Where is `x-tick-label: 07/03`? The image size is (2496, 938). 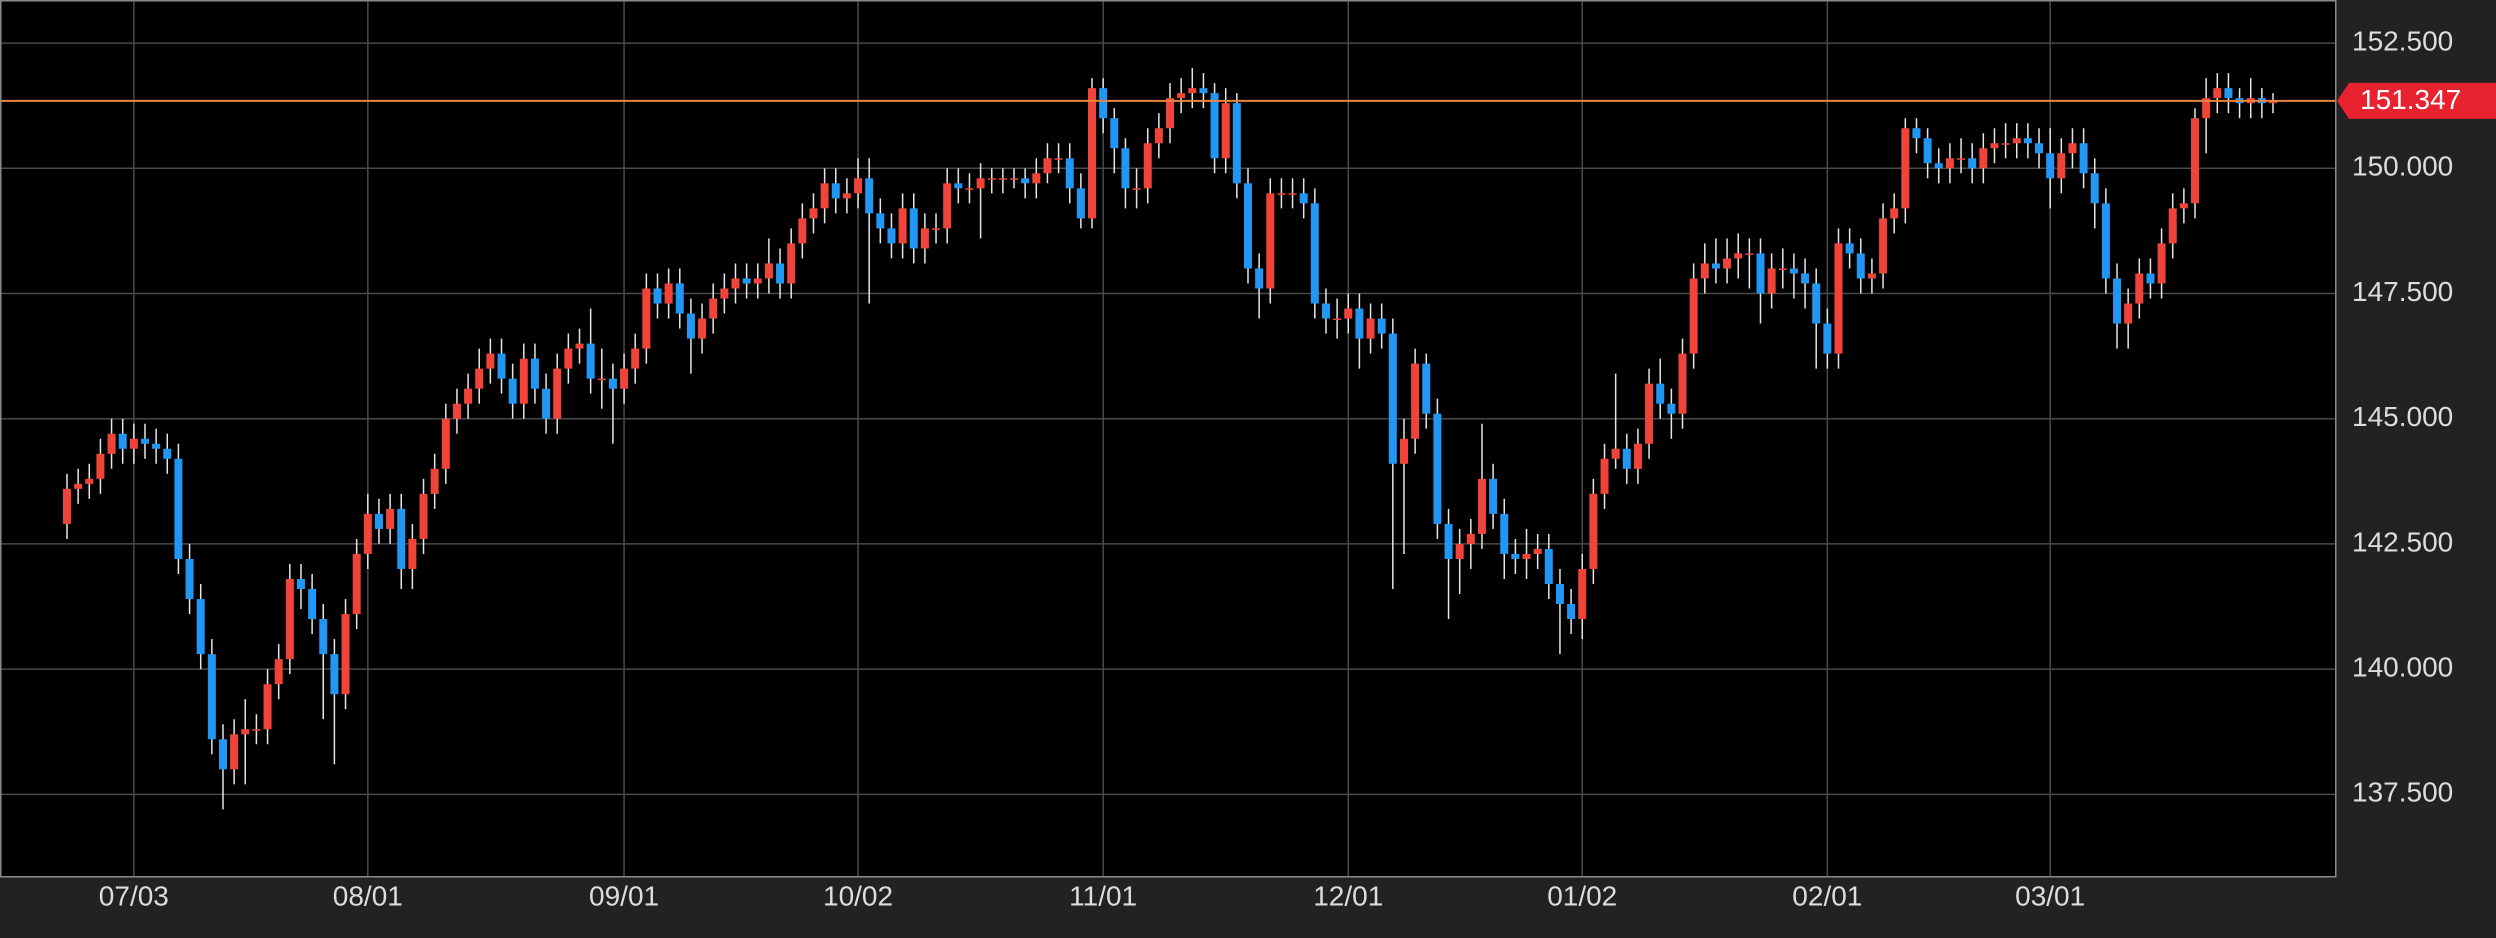
x-tick-label: 07/03 is located at coordinates (134, 895).